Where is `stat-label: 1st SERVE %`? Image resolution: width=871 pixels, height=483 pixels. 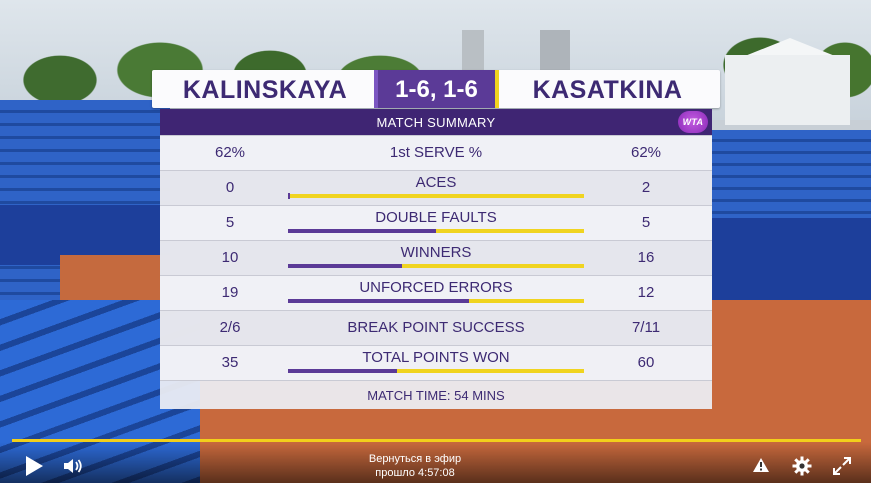 stat-label: 1st SERVE % is located at coordinates (436, 152).